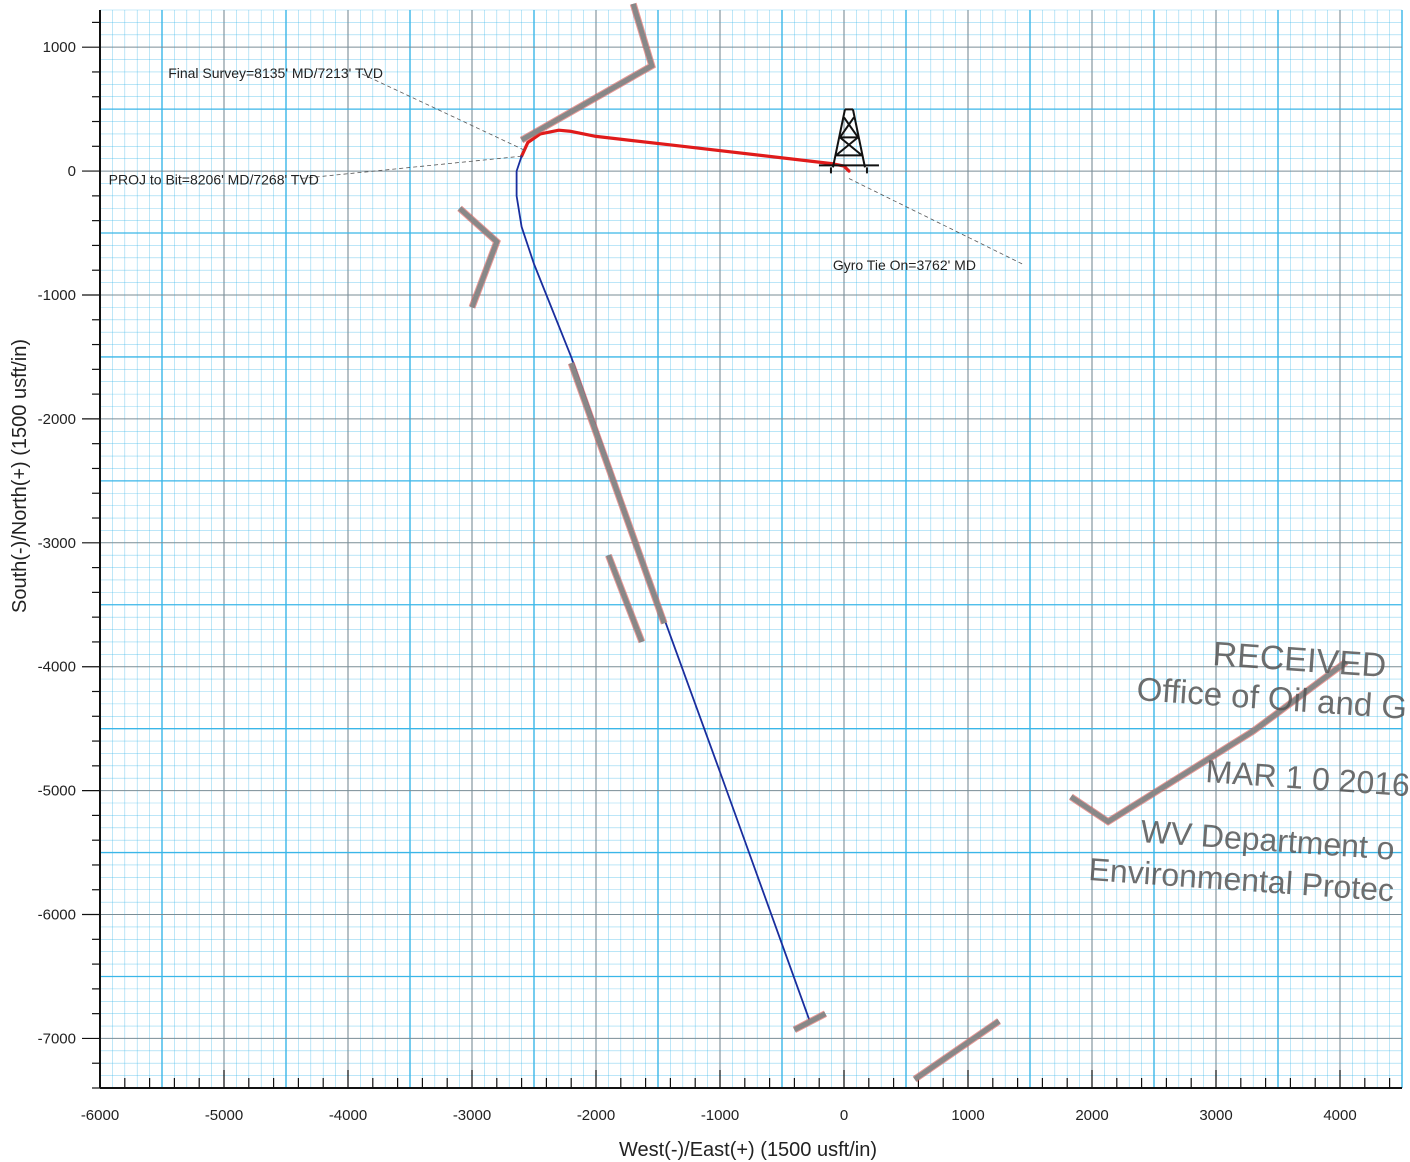 The image size is (1410, 1162). I want to click on y-tick-label: -6000, so click(57, 915).